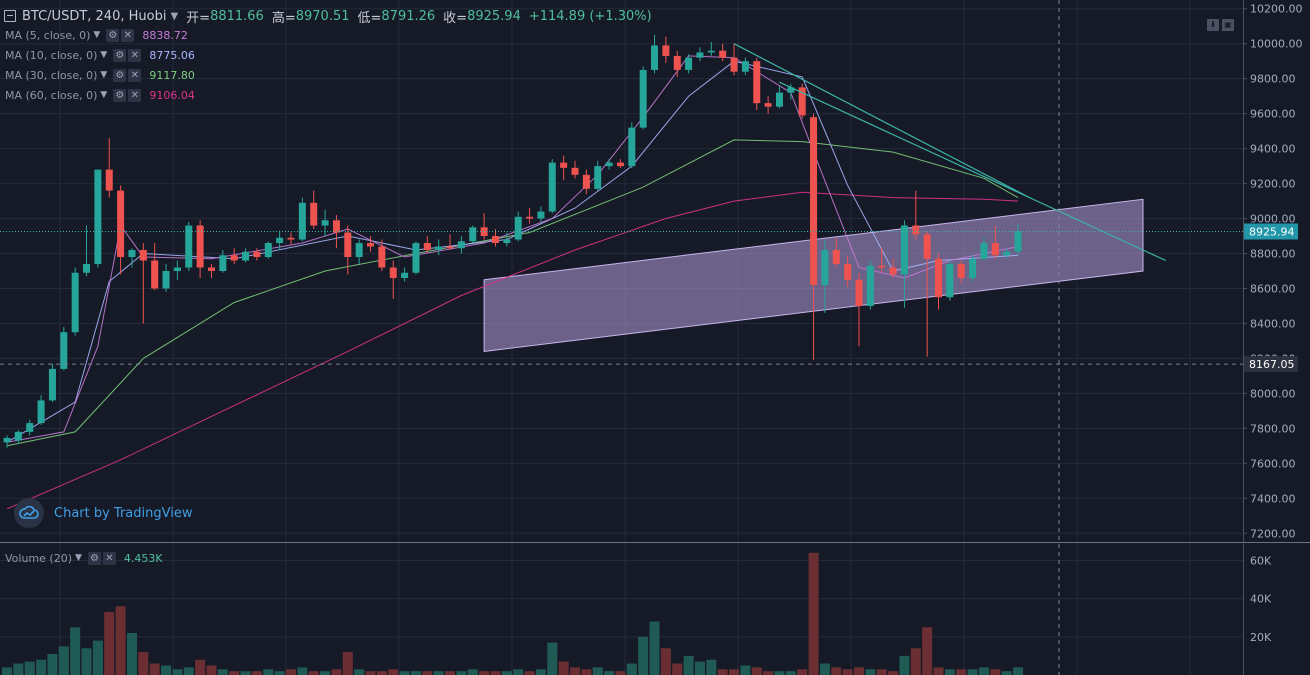 The width and height of the screenshot is (1310, 675). What do you see at coordinates (322, 16) in the screenshot?
I see `high-value: 8970.51` at bounding box center [322, 16].